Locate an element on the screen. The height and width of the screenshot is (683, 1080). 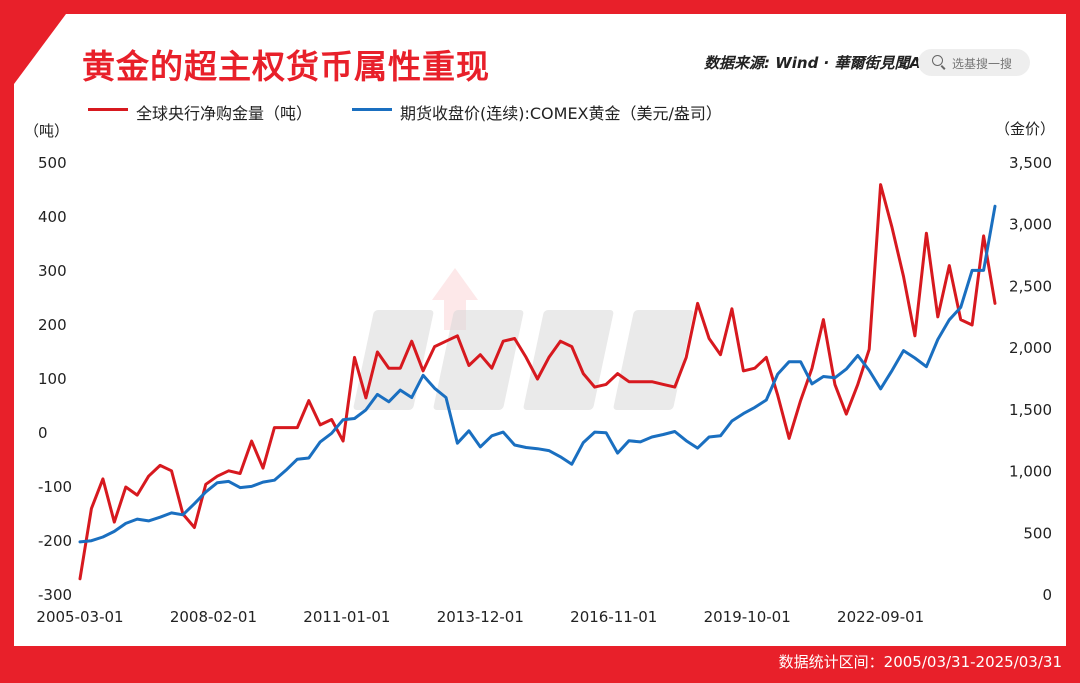
left-tick-label: 0 is located at coordinates (43, 433).